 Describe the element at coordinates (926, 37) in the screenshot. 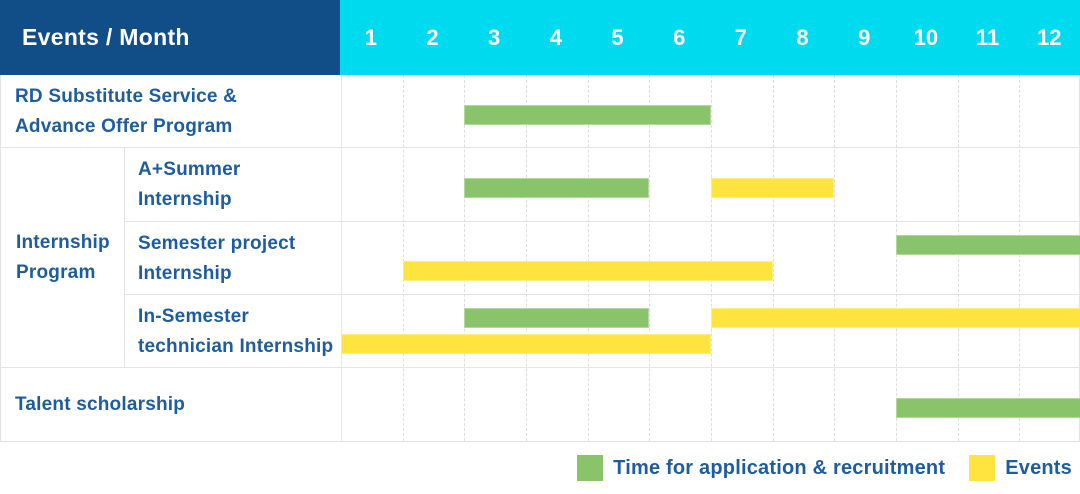

I see `month-header-10: 10` at that location.